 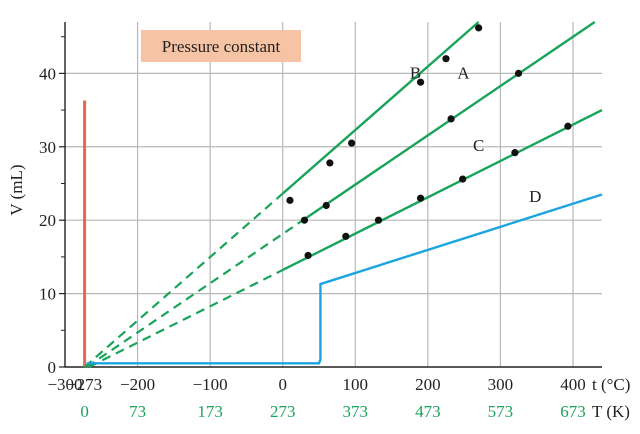 What do you see at coordinates (380, 108) in the screenshot?
I see `series-line-b` at bounding box center [380, 108].